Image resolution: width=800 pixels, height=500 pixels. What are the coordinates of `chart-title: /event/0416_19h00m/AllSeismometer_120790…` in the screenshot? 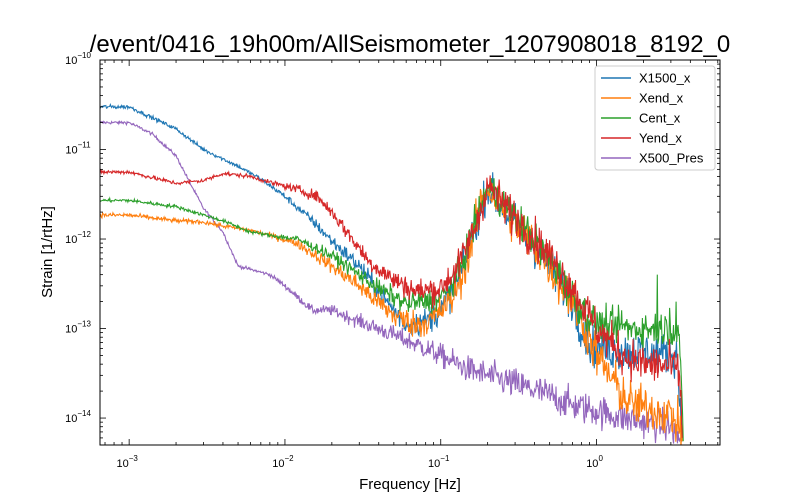 It's located at (410, 44).